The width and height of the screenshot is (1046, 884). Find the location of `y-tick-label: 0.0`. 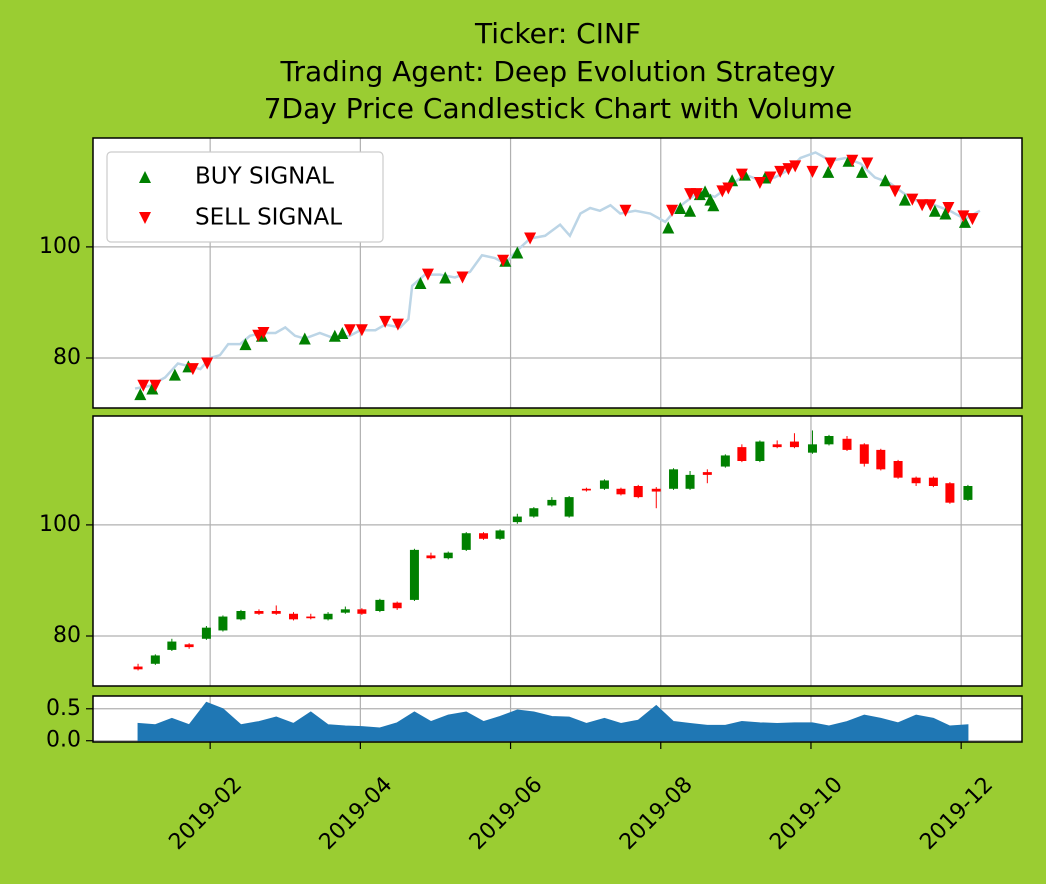

y-tick-label: 0.0 is located at coordinates (63, 740).